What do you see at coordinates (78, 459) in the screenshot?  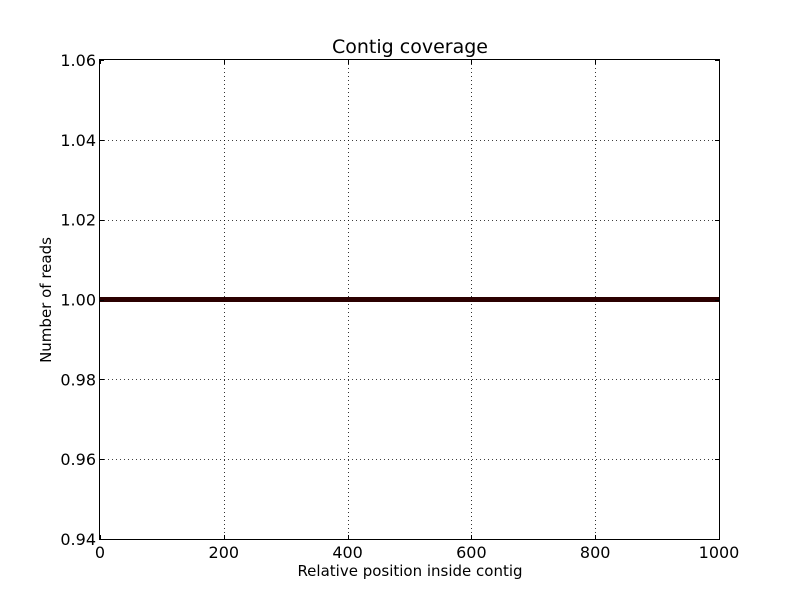 I see `y-tick-label: 0.96` at bounding box center [78, 459].